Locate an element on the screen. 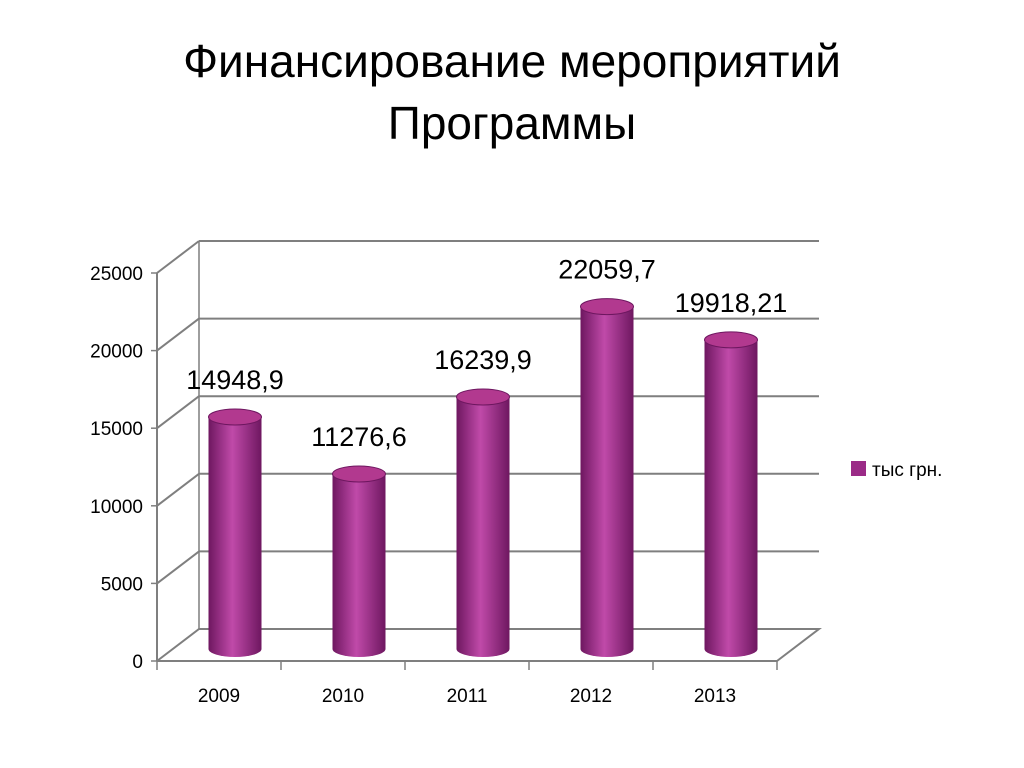  y-tick-label-4: 20000 is located at coordinates (116, 352).